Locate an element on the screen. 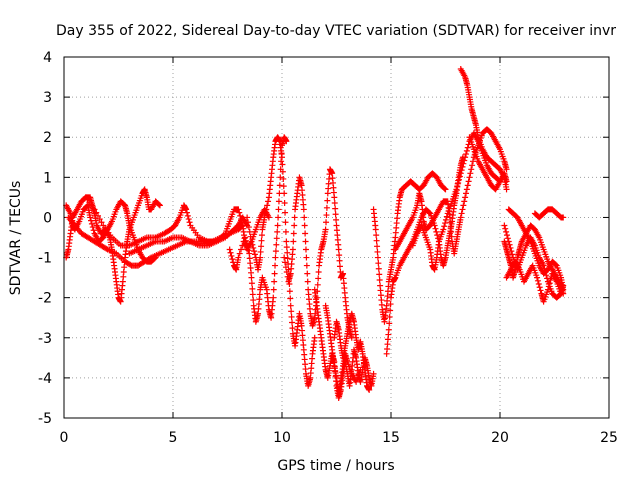 The image size is (640, 480). y-tick-label: -5 is located at coordinates (45, 419).